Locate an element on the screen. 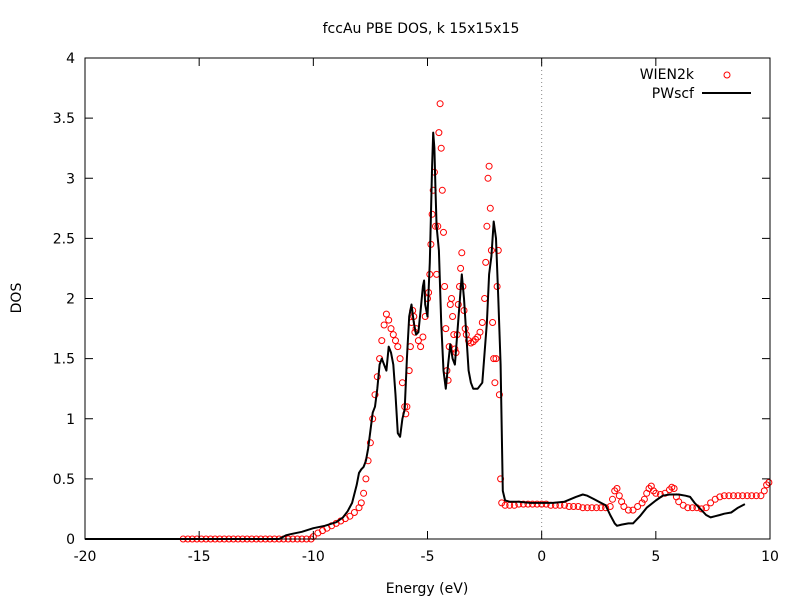  legend-label-pwscf: PWscf is located at coordinates (673, 94).